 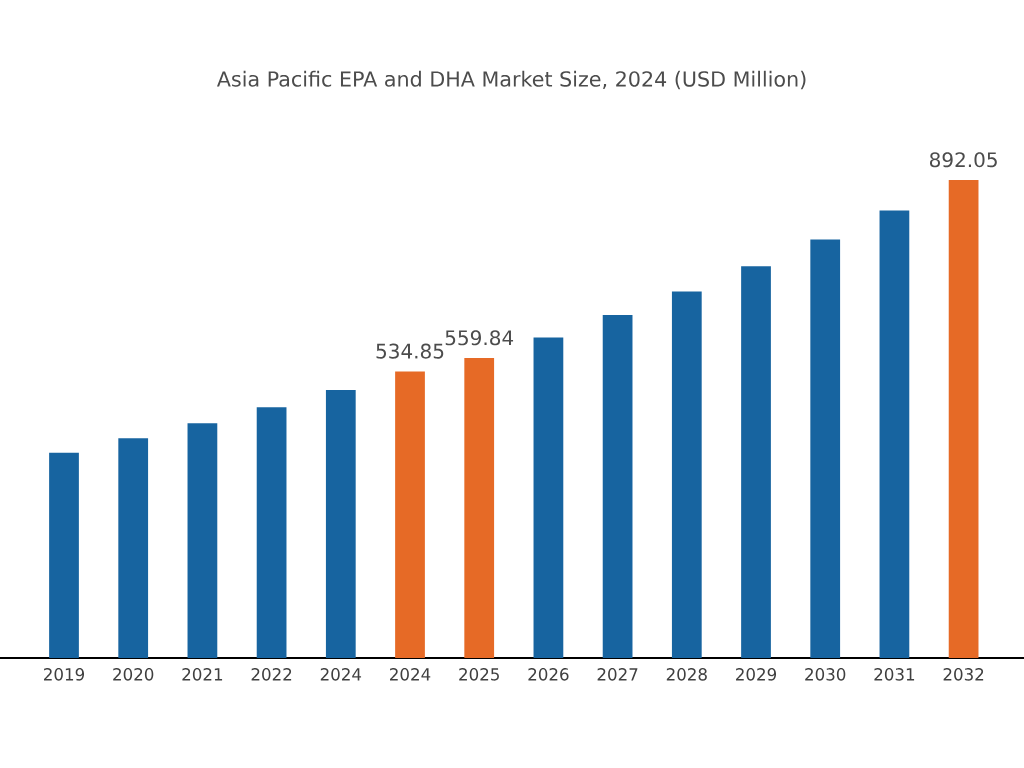 What do you see at coordinates (202, 674) in the screenshot?
I see `x-tick-label: 2021` at bounding box center [202, 674].